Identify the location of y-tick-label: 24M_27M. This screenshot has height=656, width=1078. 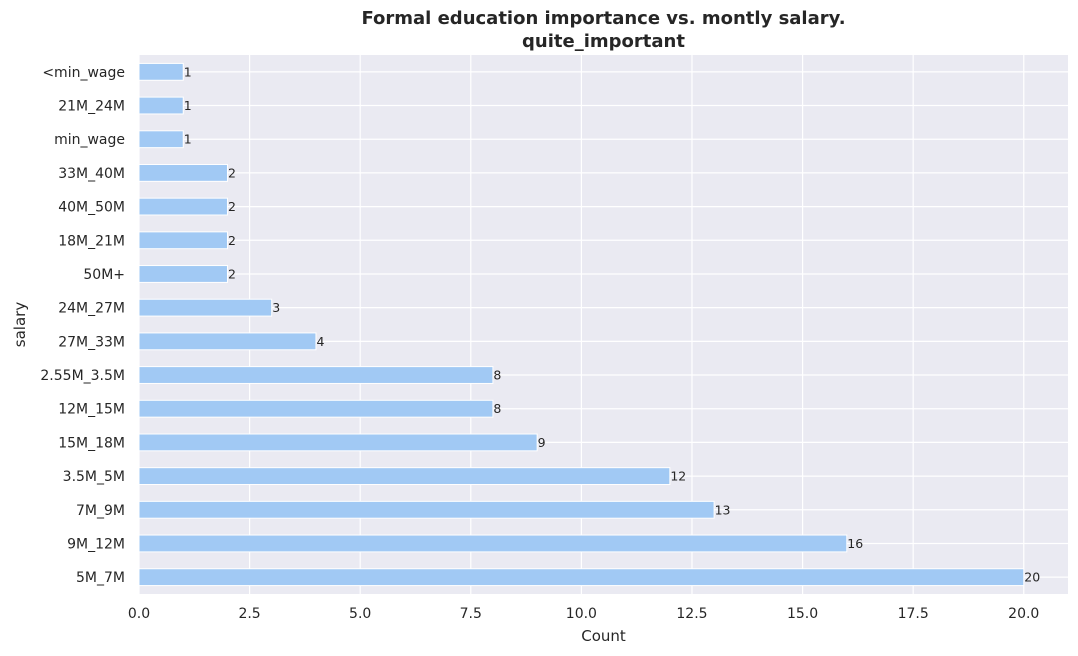
(91, 309).